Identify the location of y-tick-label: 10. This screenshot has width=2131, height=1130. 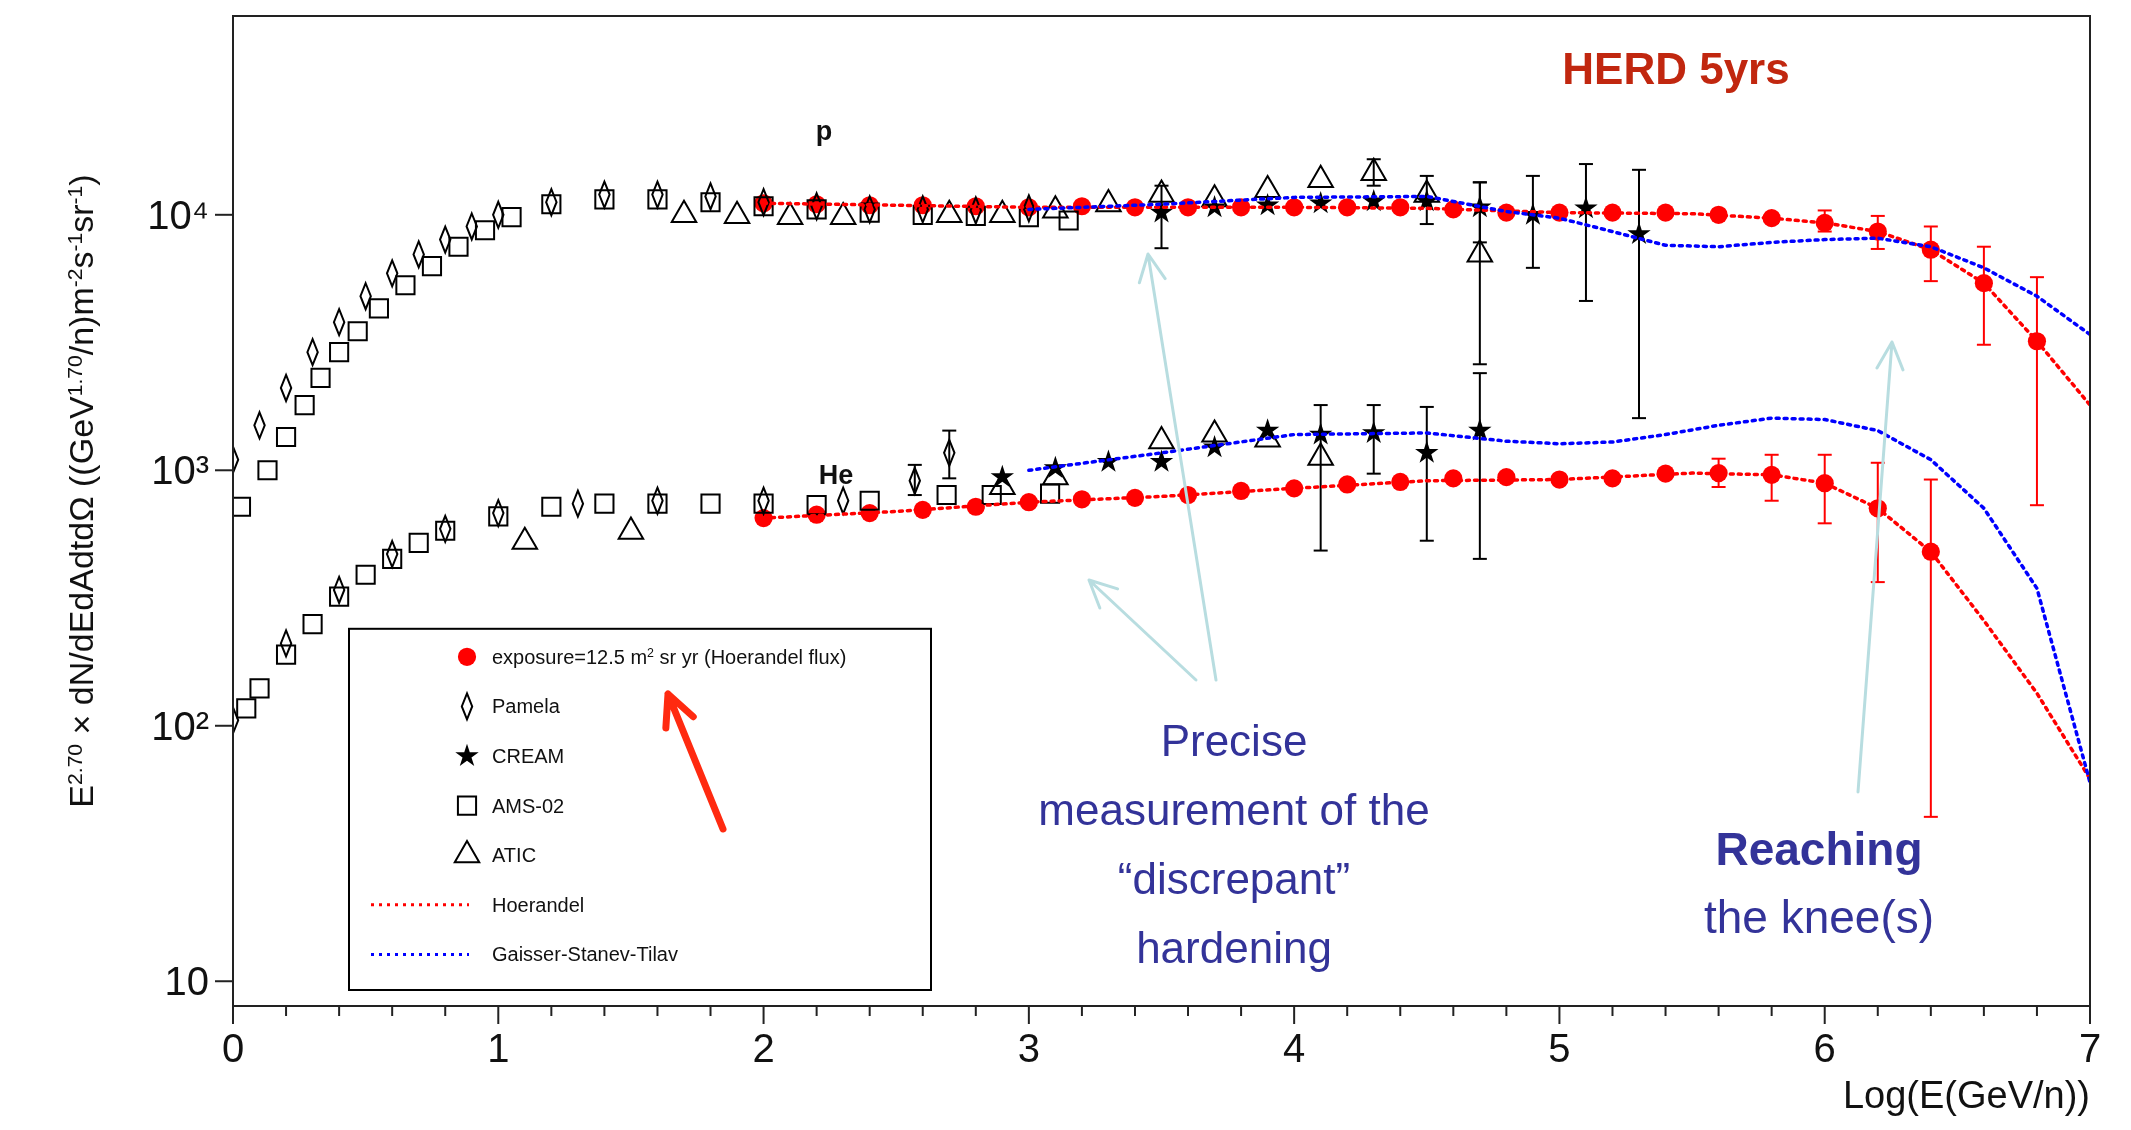
(186, 981).